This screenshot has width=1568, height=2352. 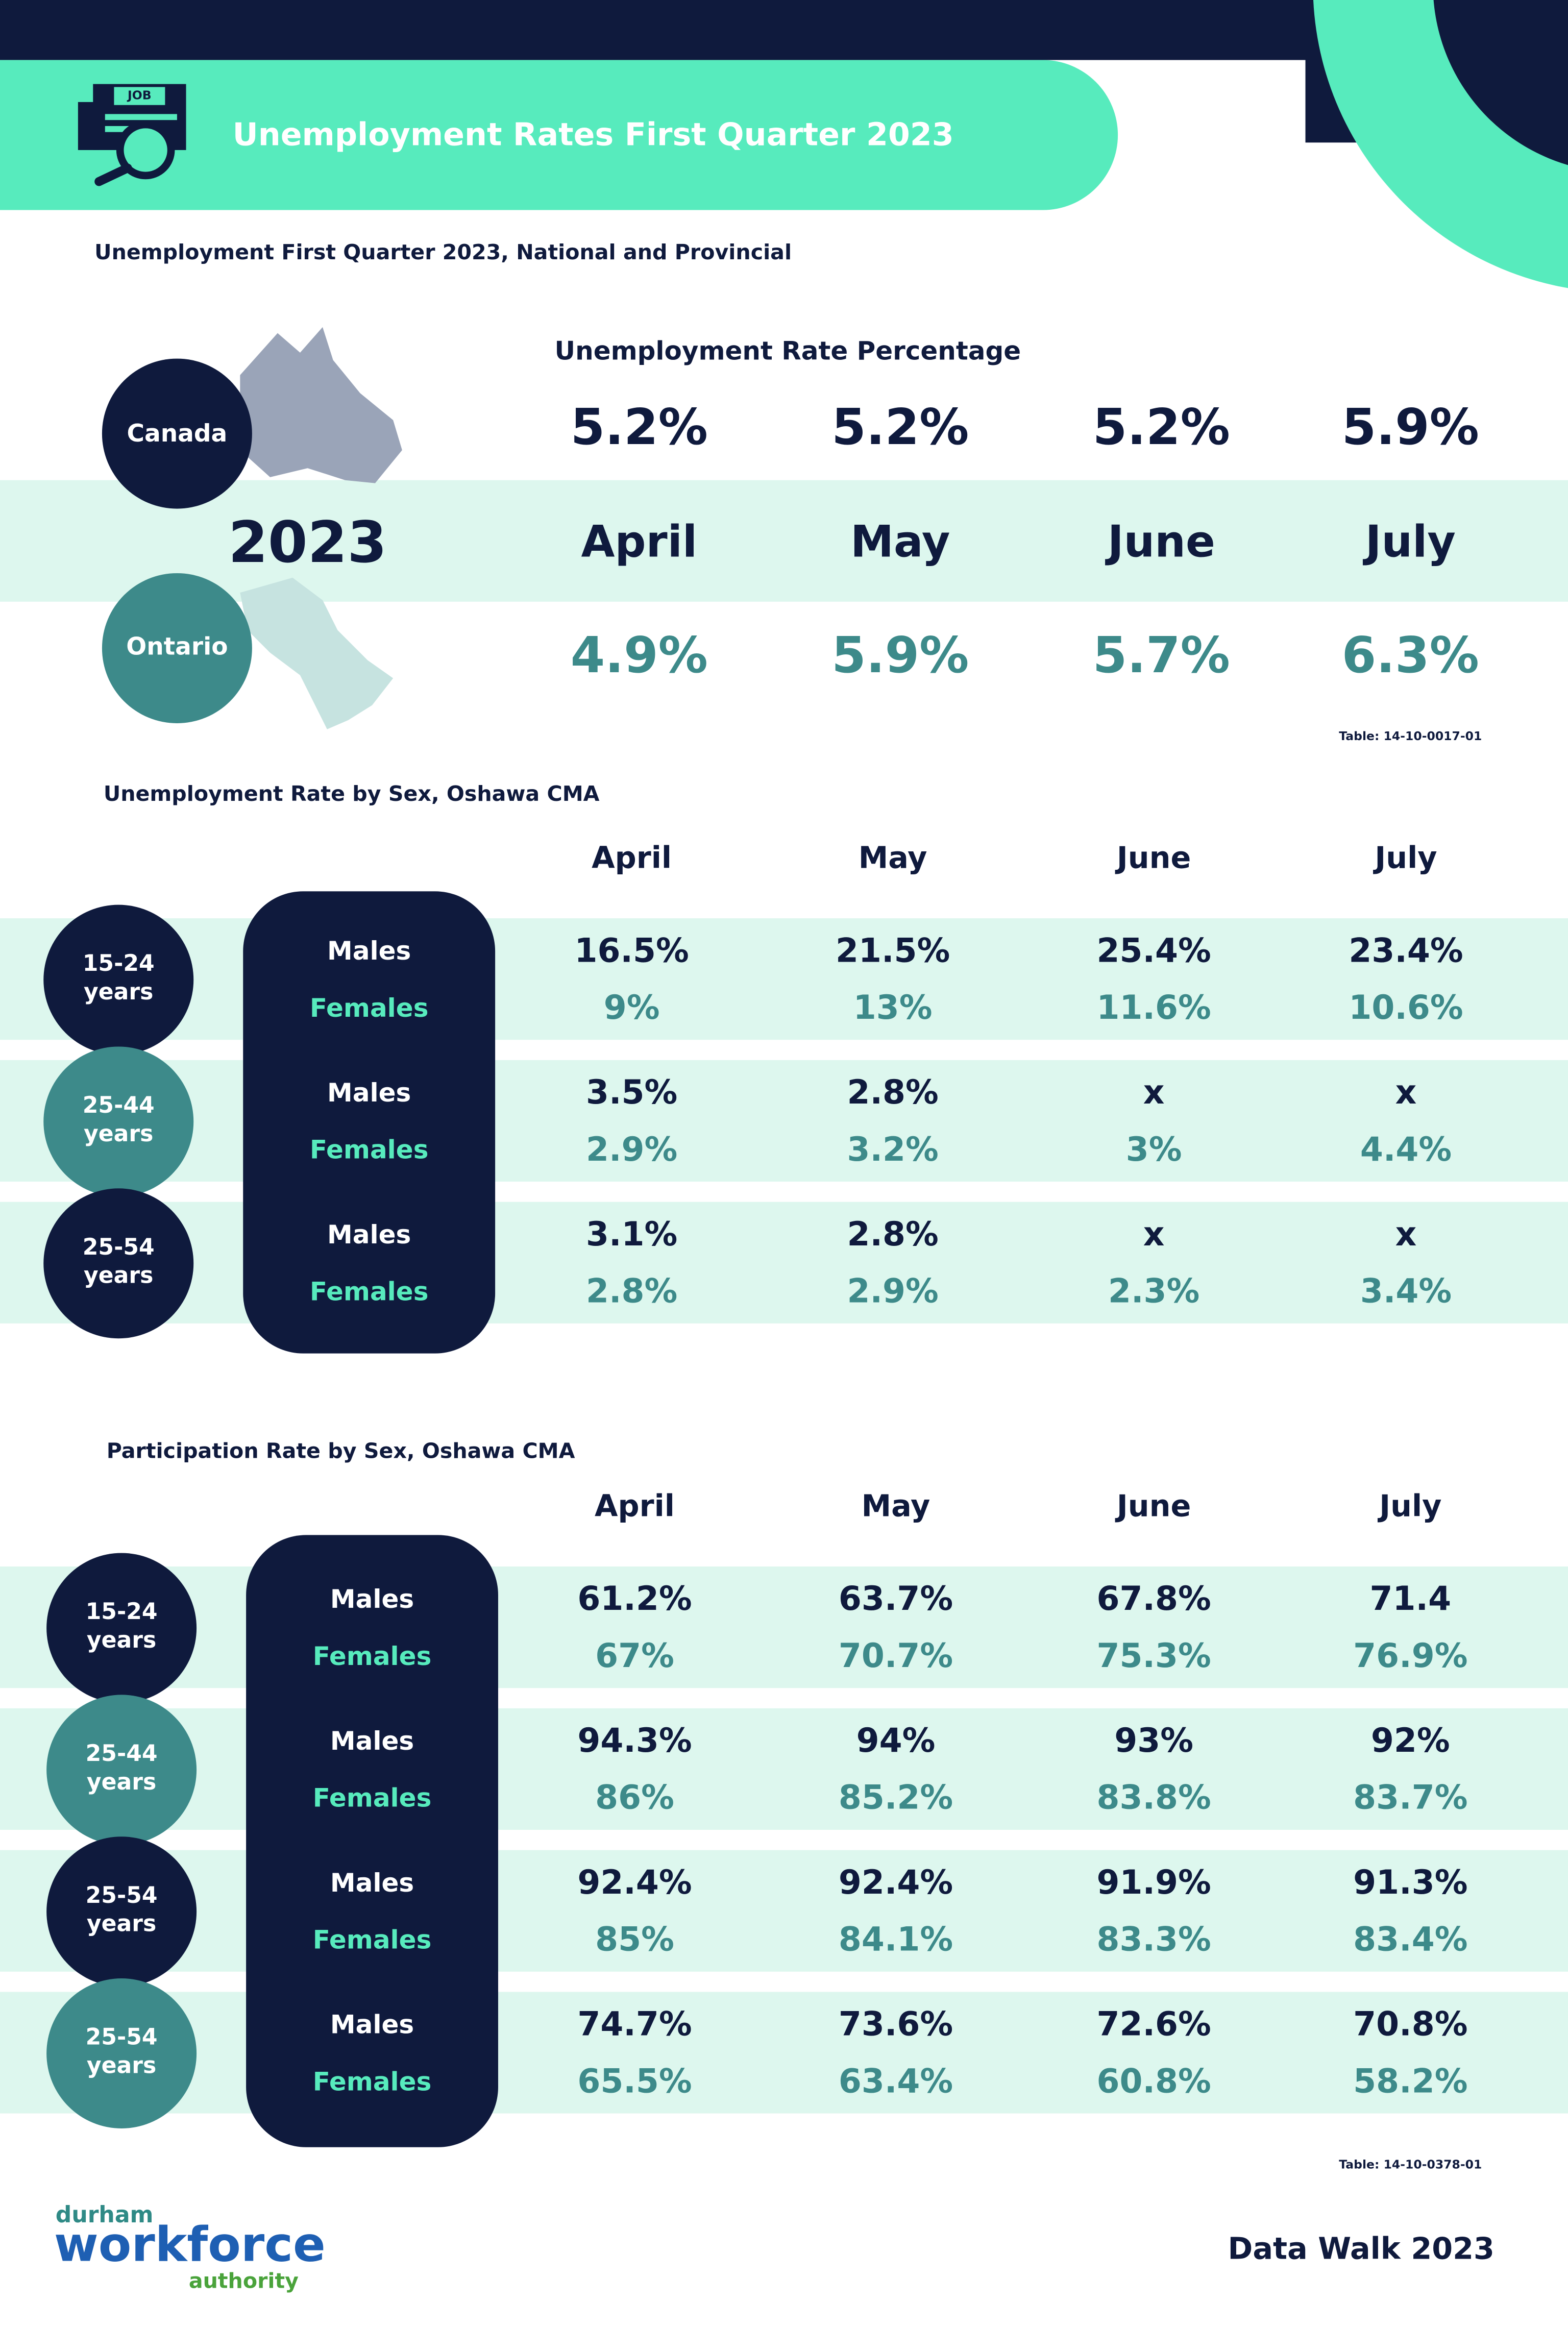 What do you see at coordinates (177, 646) in the screenshot?
I see `region-label: Ontario` at bounding box center [177, 646].